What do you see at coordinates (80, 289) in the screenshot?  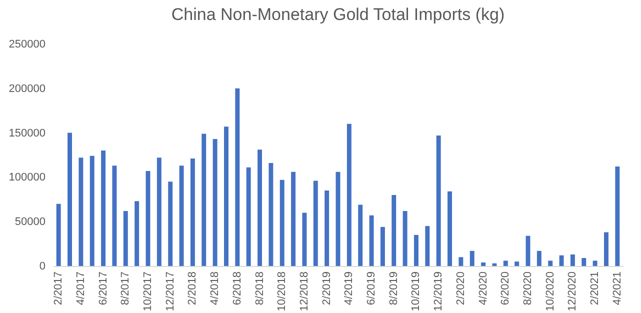 I see `x-tick-label: 4/2017` at bounding box center [80, 289].